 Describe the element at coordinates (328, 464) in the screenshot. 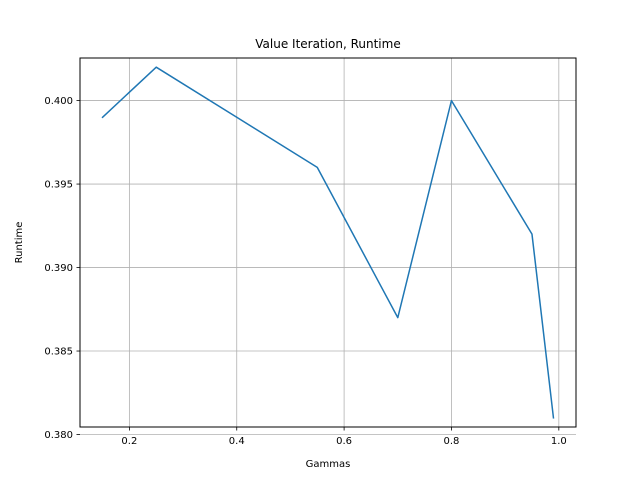

I see `x-axis-label: Gammas` at that location.